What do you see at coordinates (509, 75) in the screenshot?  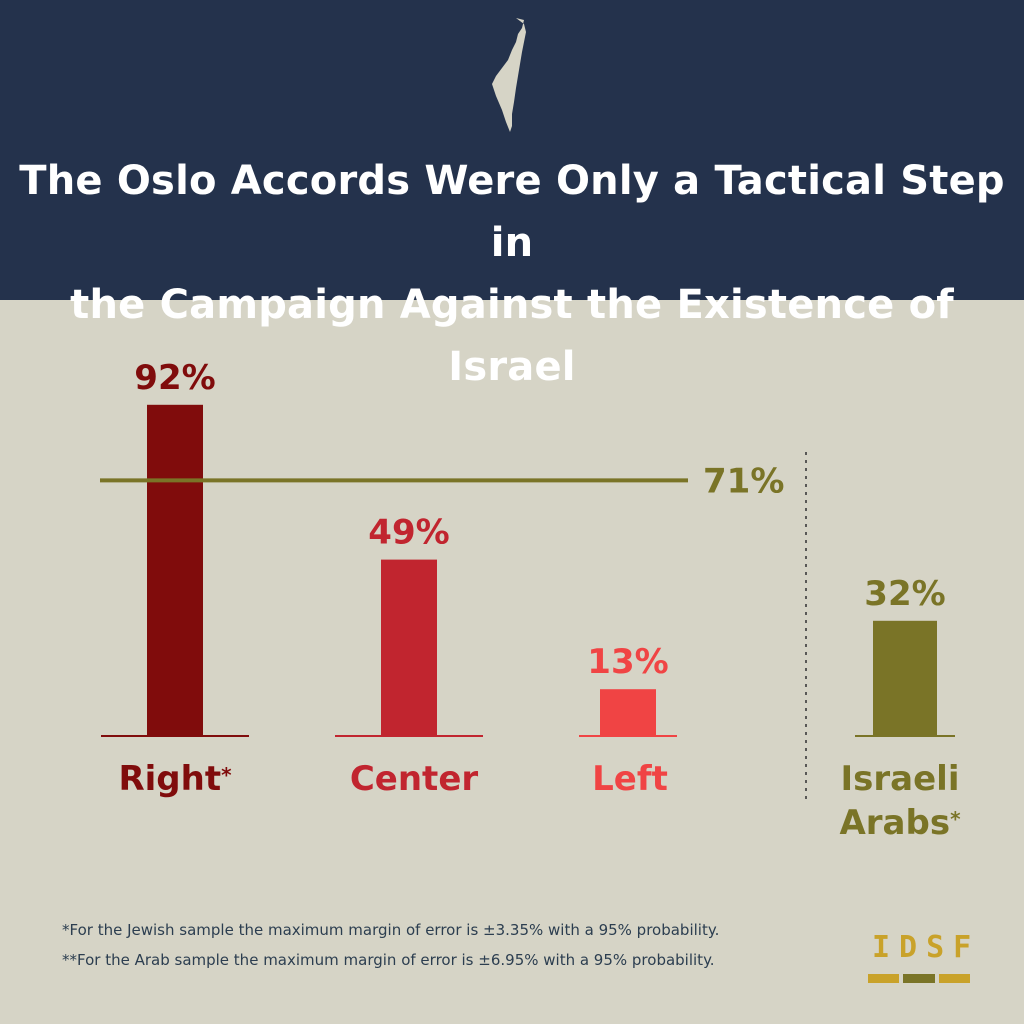 I see `israel-map-icon` at bounding box center [509, 75].